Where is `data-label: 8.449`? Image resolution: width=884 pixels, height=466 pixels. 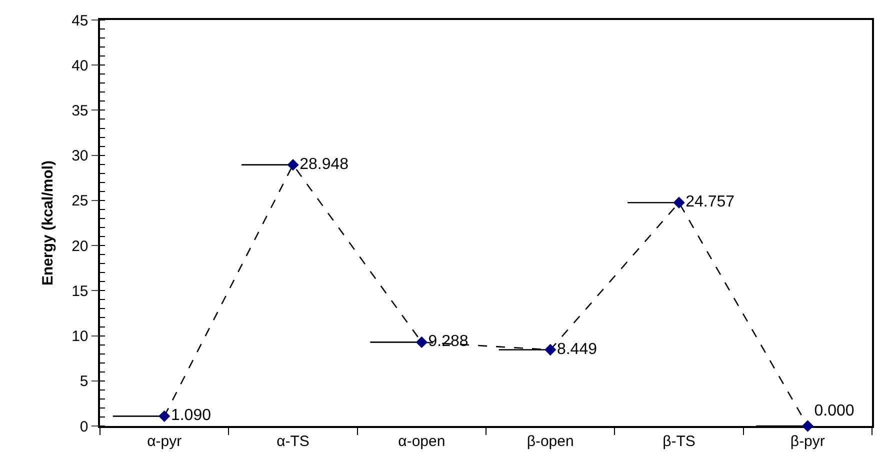
data-label: 8.449 is located at coordinates (577, 349).